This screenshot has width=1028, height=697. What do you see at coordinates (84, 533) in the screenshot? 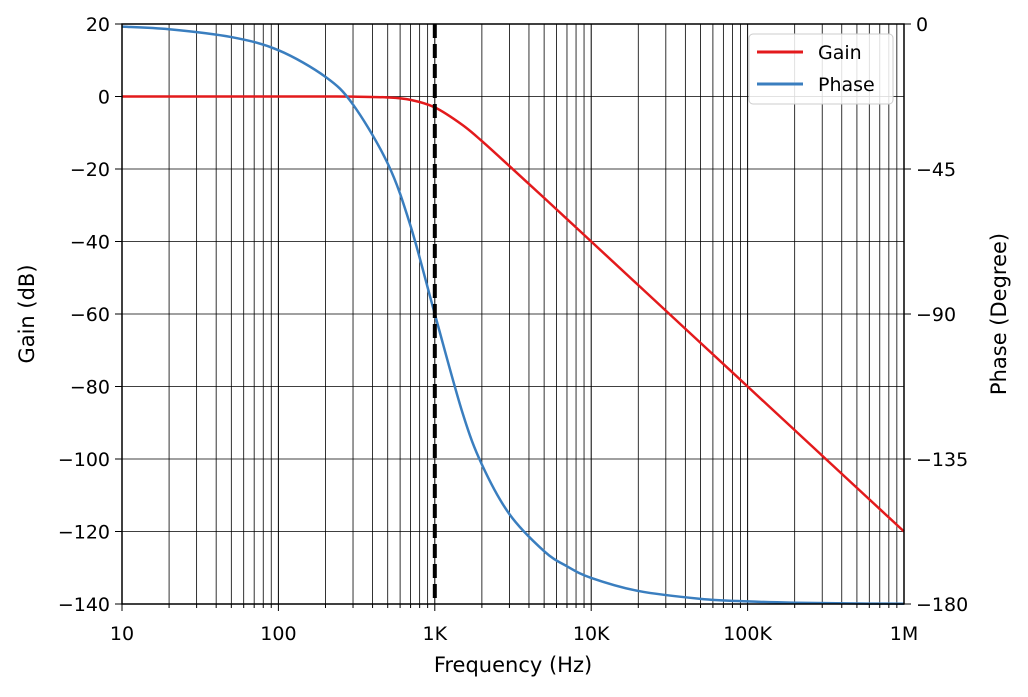
I see `y-tick-label: −120` at bounding box center [84, 533].